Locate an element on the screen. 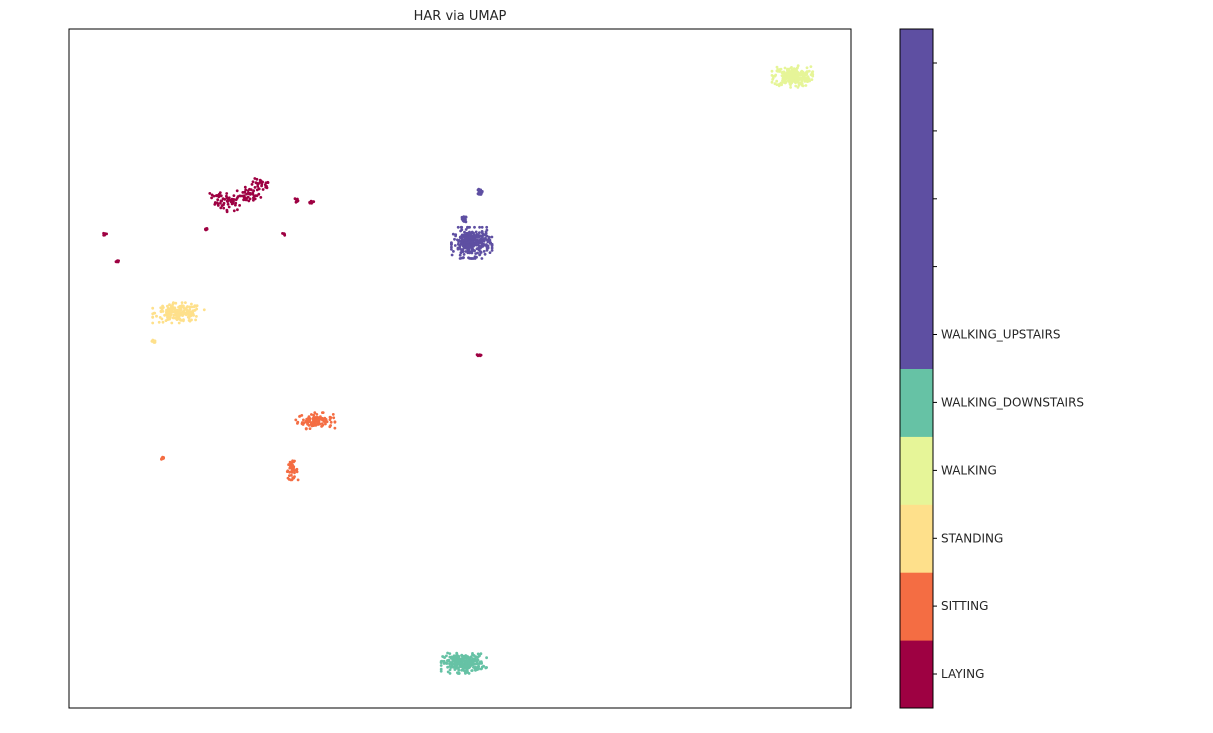  colorbar-tick-label: WALKING_UPSTAIRS is located at coordinates (1001, 335).